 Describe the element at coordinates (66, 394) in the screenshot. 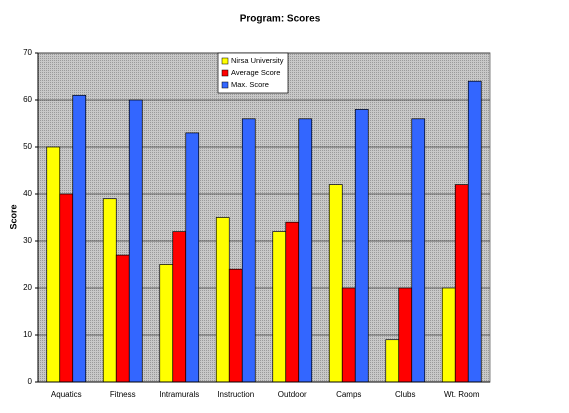

I see `x-tick-label: Aquatics` at that location.